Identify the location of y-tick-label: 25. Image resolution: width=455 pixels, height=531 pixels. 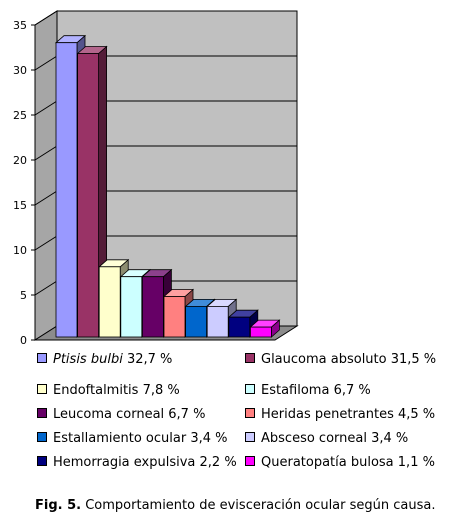
(20, 115).